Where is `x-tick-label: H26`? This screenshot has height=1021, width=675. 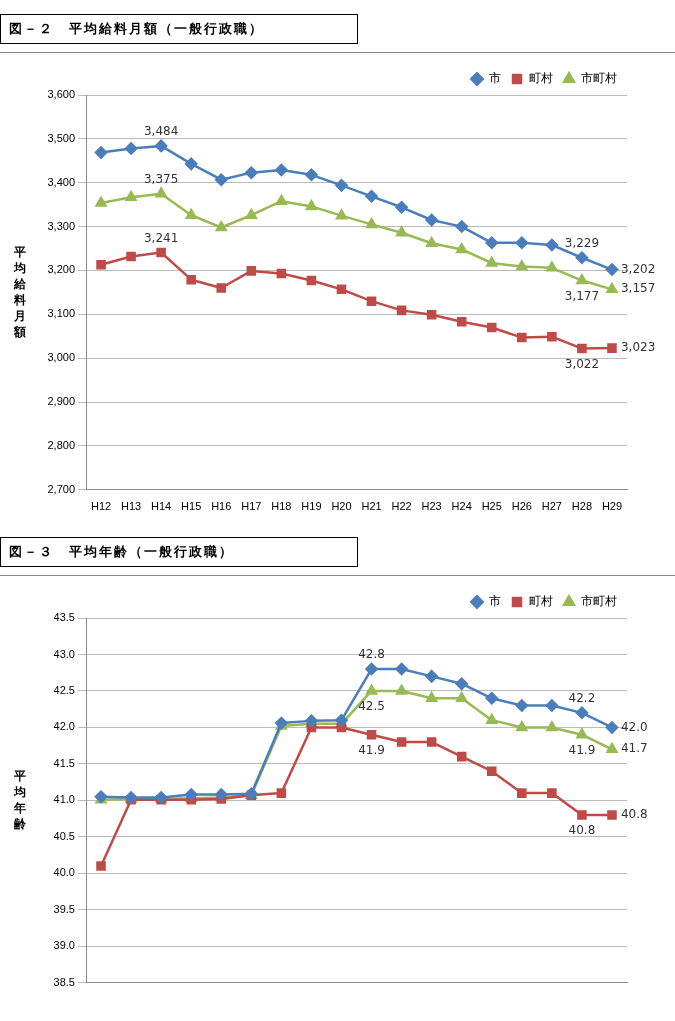
x-tick-label: H26 is located at coordinates (521, 506).